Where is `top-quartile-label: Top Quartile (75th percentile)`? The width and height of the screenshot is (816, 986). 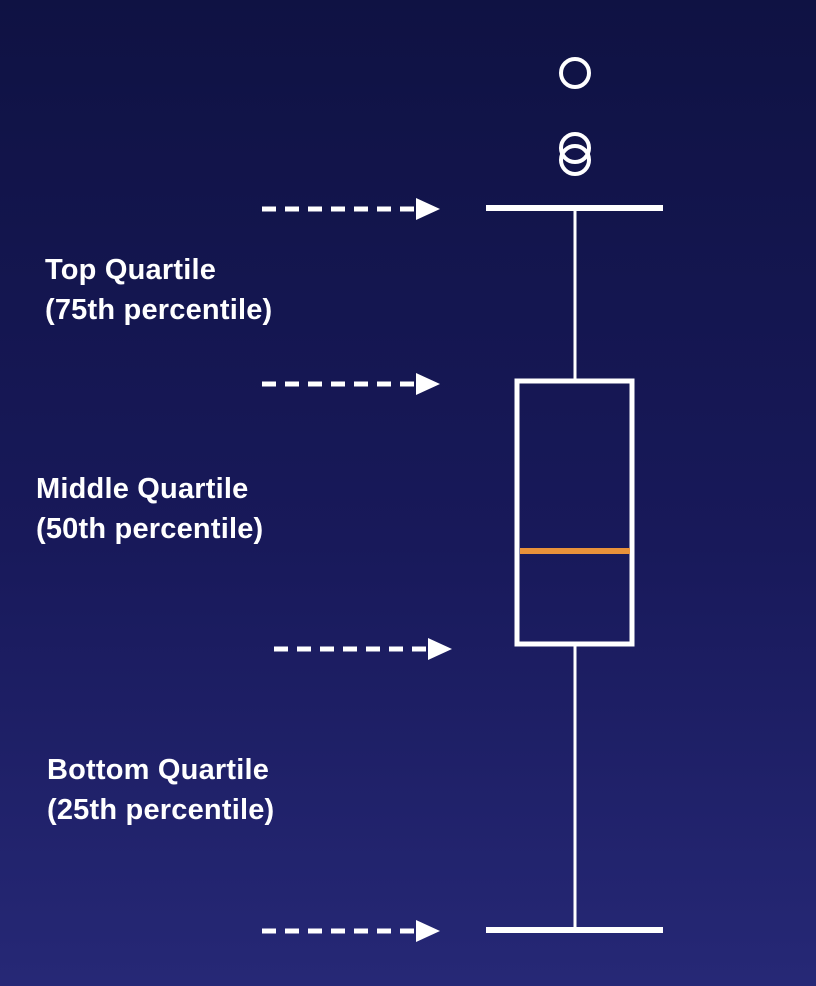
top-quartile-label: Top Quartile (75th percentile) is located at coordinates (158, 290).